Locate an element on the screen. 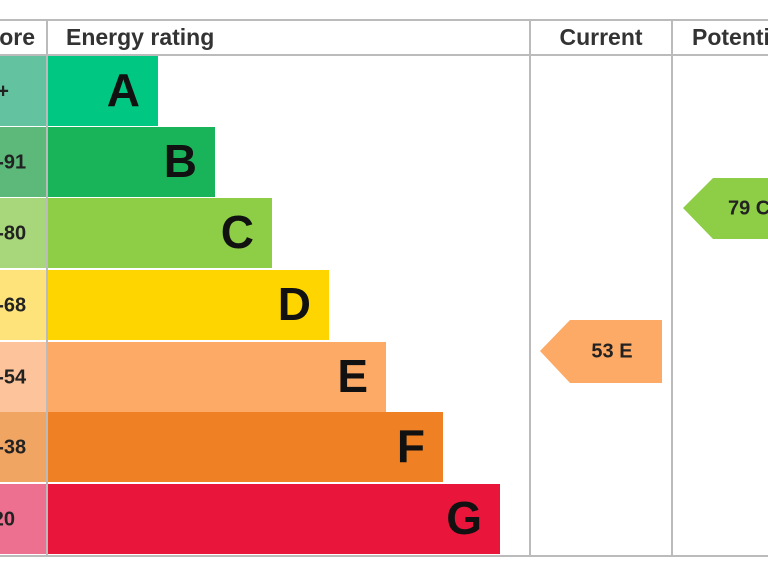  band-letter: F is located at coordinates (411, 446).